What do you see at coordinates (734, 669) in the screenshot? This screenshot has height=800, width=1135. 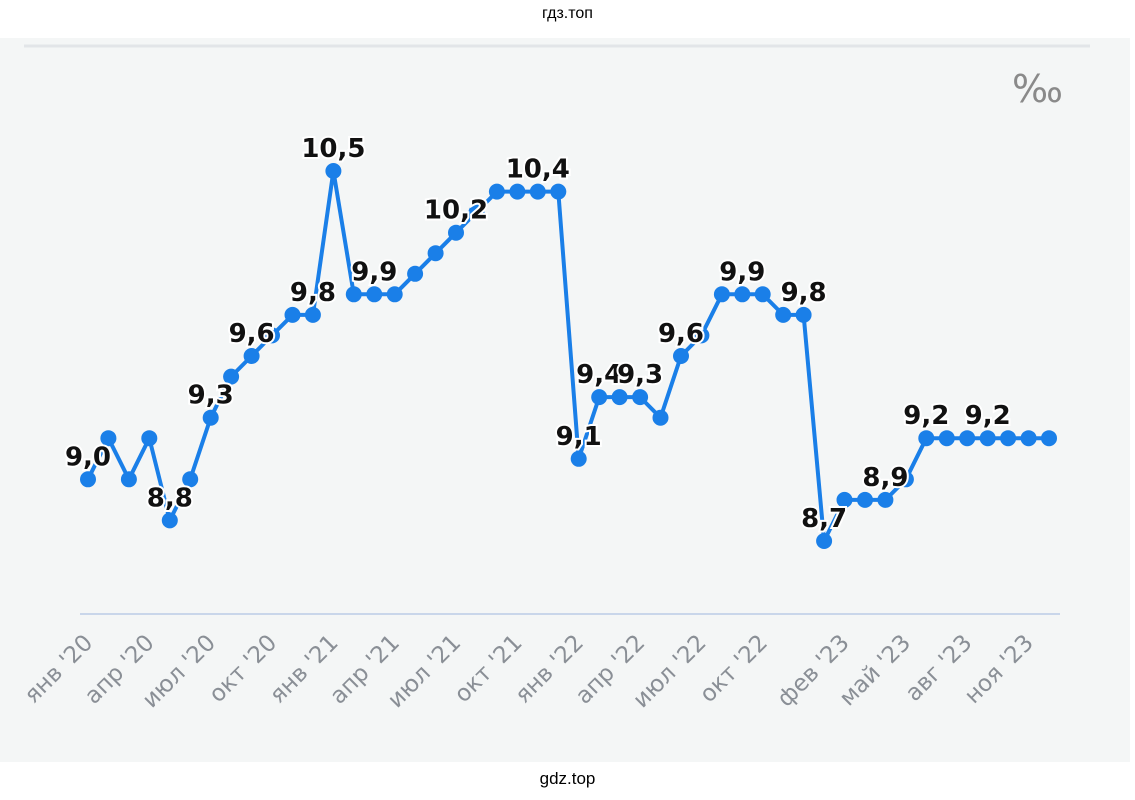 I see `x-tick-label: окт '22` at bounding box center [734, 669].